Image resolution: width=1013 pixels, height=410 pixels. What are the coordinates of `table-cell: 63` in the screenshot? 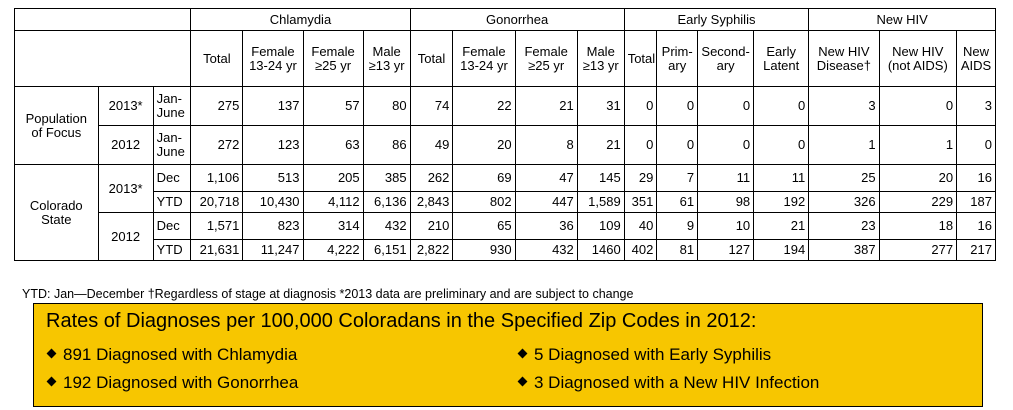 It's located at (333, 145).